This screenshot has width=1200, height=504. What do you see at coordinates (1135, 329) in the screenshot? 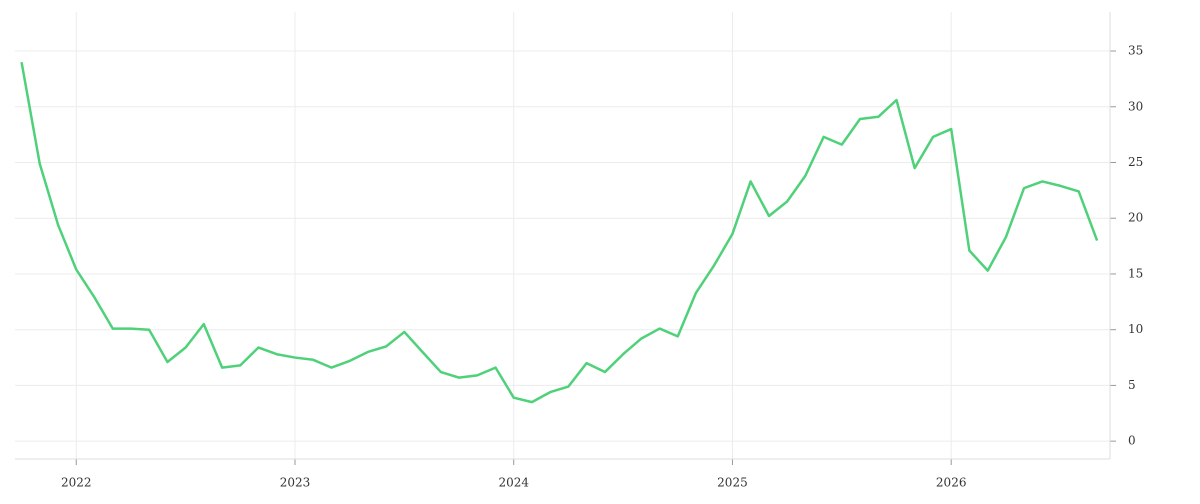
I see `y-tick-label: 10` at bounding box center [1135, 329].